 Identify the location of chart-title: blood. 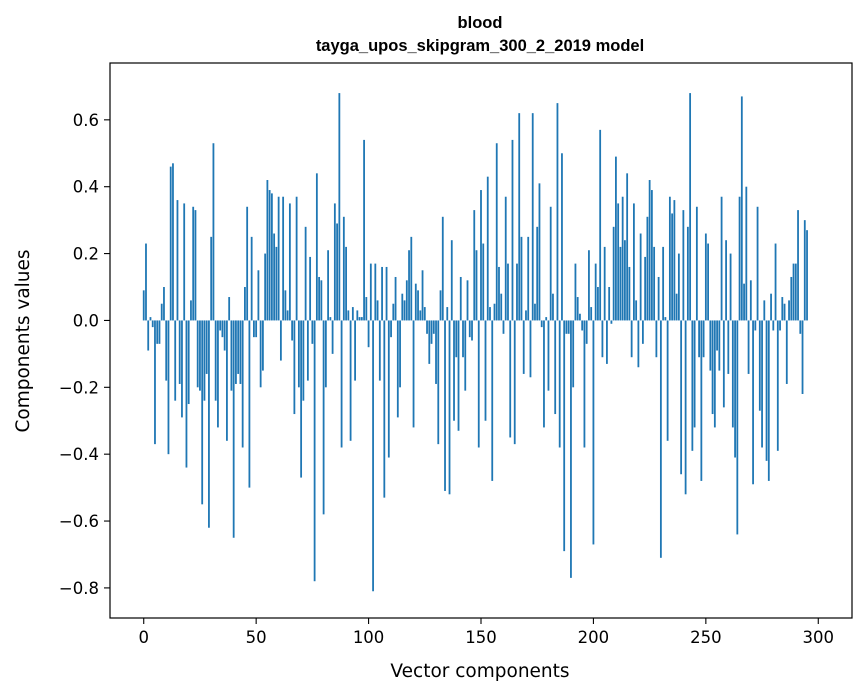
(480, 23).